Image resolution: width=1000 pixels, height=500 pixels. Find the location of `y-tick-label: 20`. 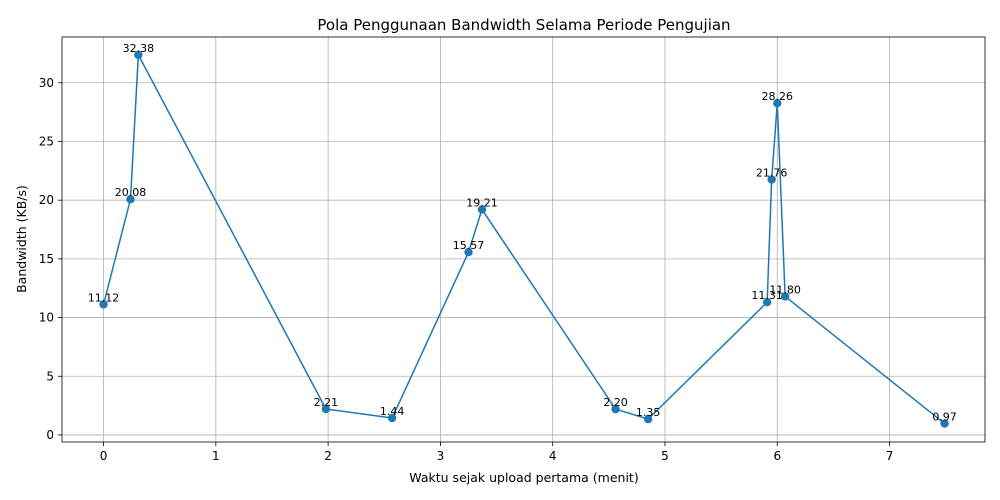

y-tick-label: 20 is located at coordinates (46, 200).